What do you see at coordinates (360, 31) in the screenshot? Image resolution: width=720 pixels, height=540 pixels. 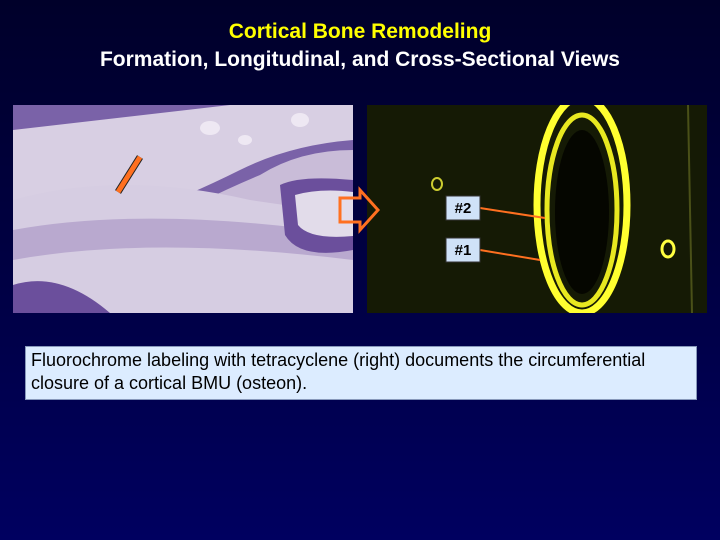 I see `title: Cortical Bone Remodeling` at bounding box center [360, 31].